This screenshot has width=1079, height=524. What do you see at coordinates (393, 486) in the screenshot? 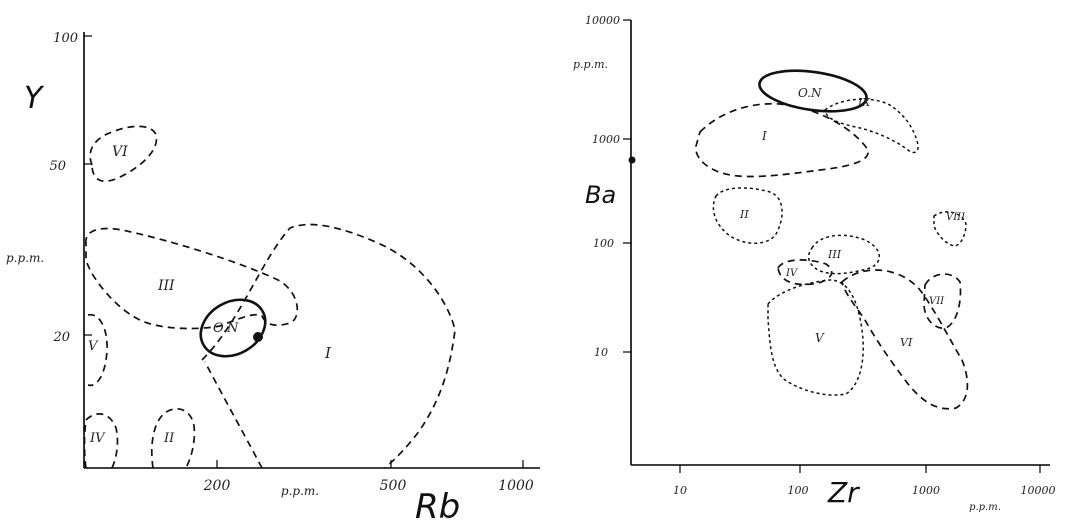
I see `left-x-tick-label-500: 500` at bounding box center [393, 486].